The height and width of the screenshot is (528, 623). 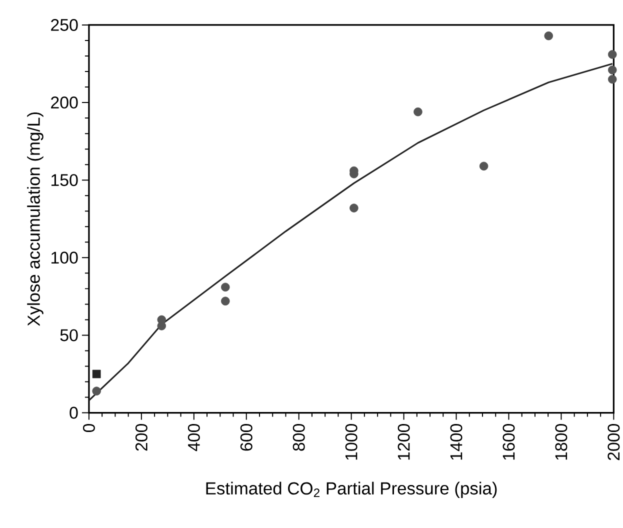 I want to click on x-tick-label: 800, so click(x=298, y=437).